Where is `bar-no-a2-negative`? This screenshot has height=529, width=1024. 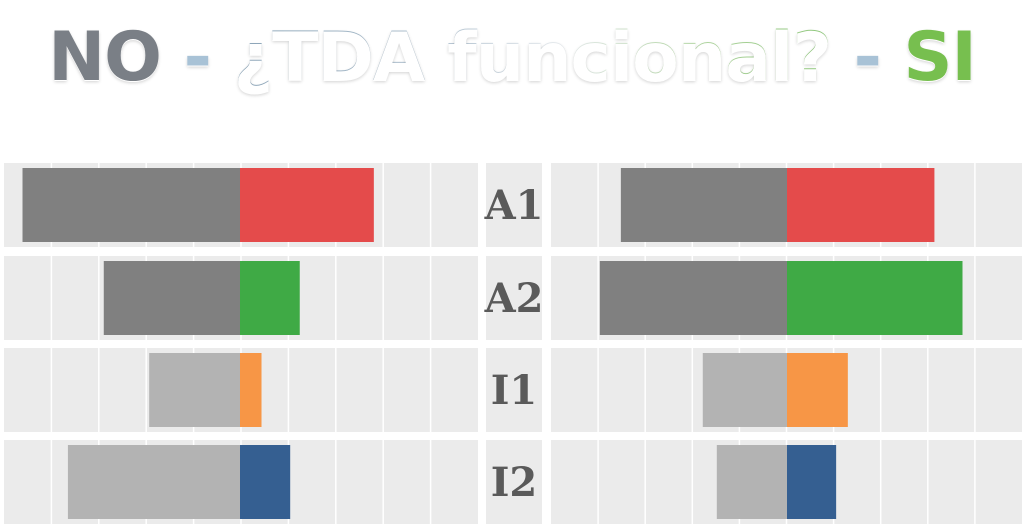 bar-no-a2-negative is located at coordinates (172, 298).